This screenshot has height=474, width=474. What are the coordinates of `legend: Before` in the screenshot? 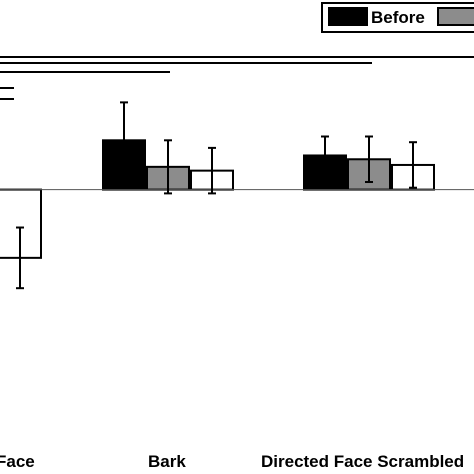 It's located at (397, 17).